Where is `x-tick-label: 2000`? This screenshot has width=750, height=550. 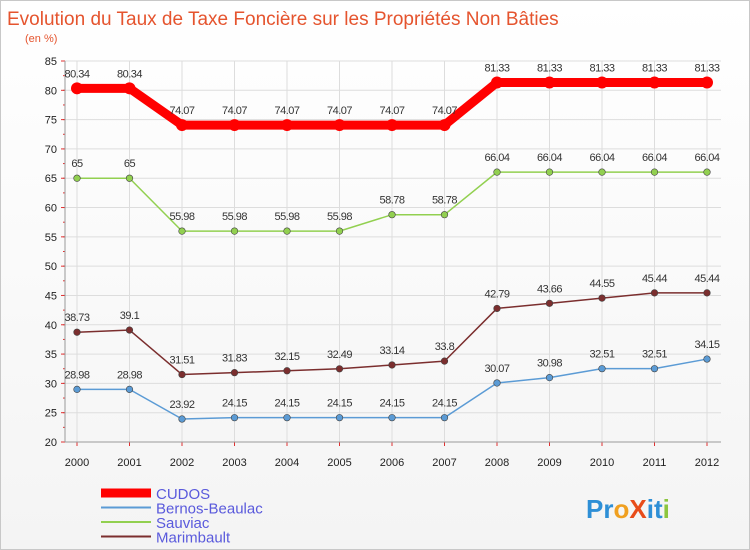
x-tick-label: 2000 is located at coordinates (77, 463).